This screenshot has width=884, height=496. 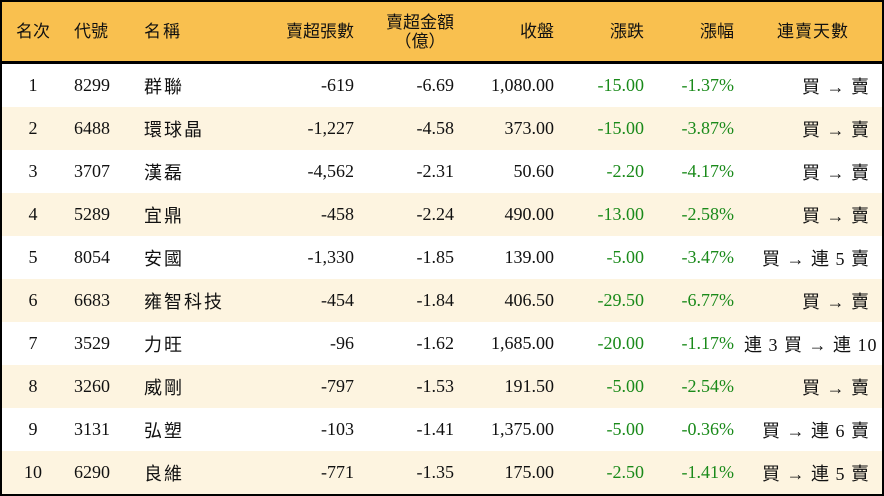 I want to click on header-code: 代號, so click(x=91, y=31).